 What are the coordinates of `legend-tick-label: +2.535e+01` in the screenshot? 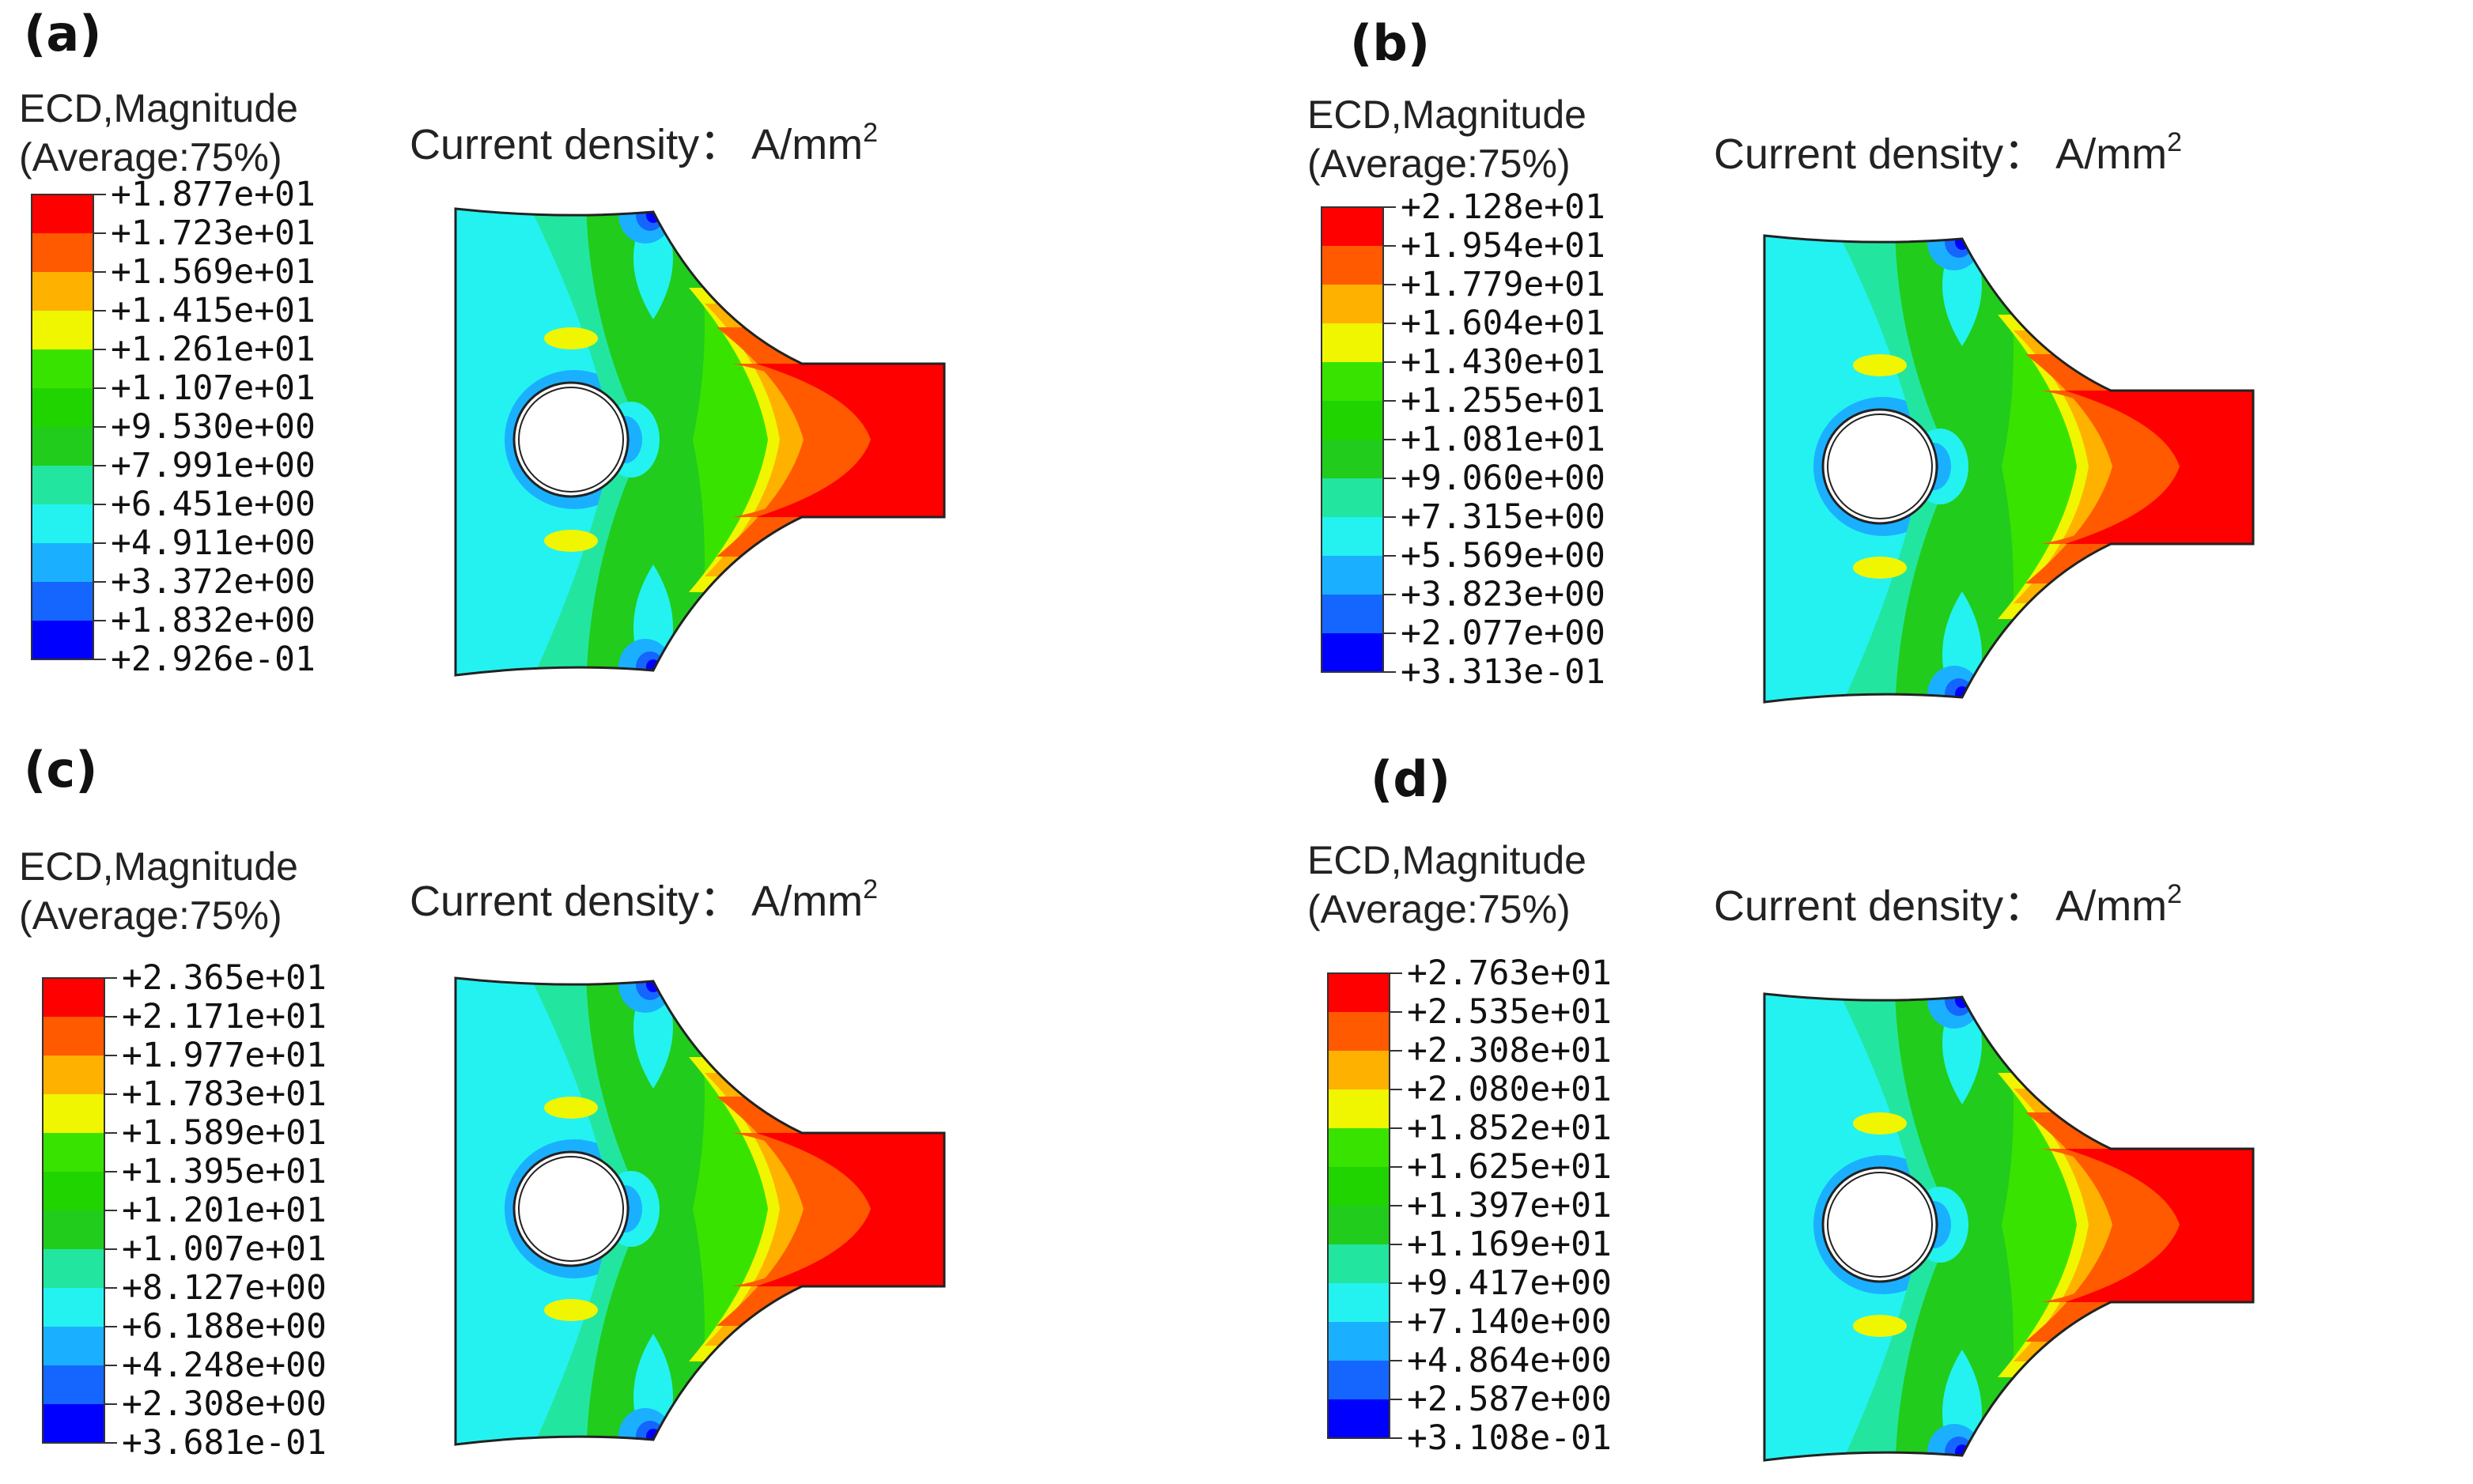 It's located at (1509, 1012).